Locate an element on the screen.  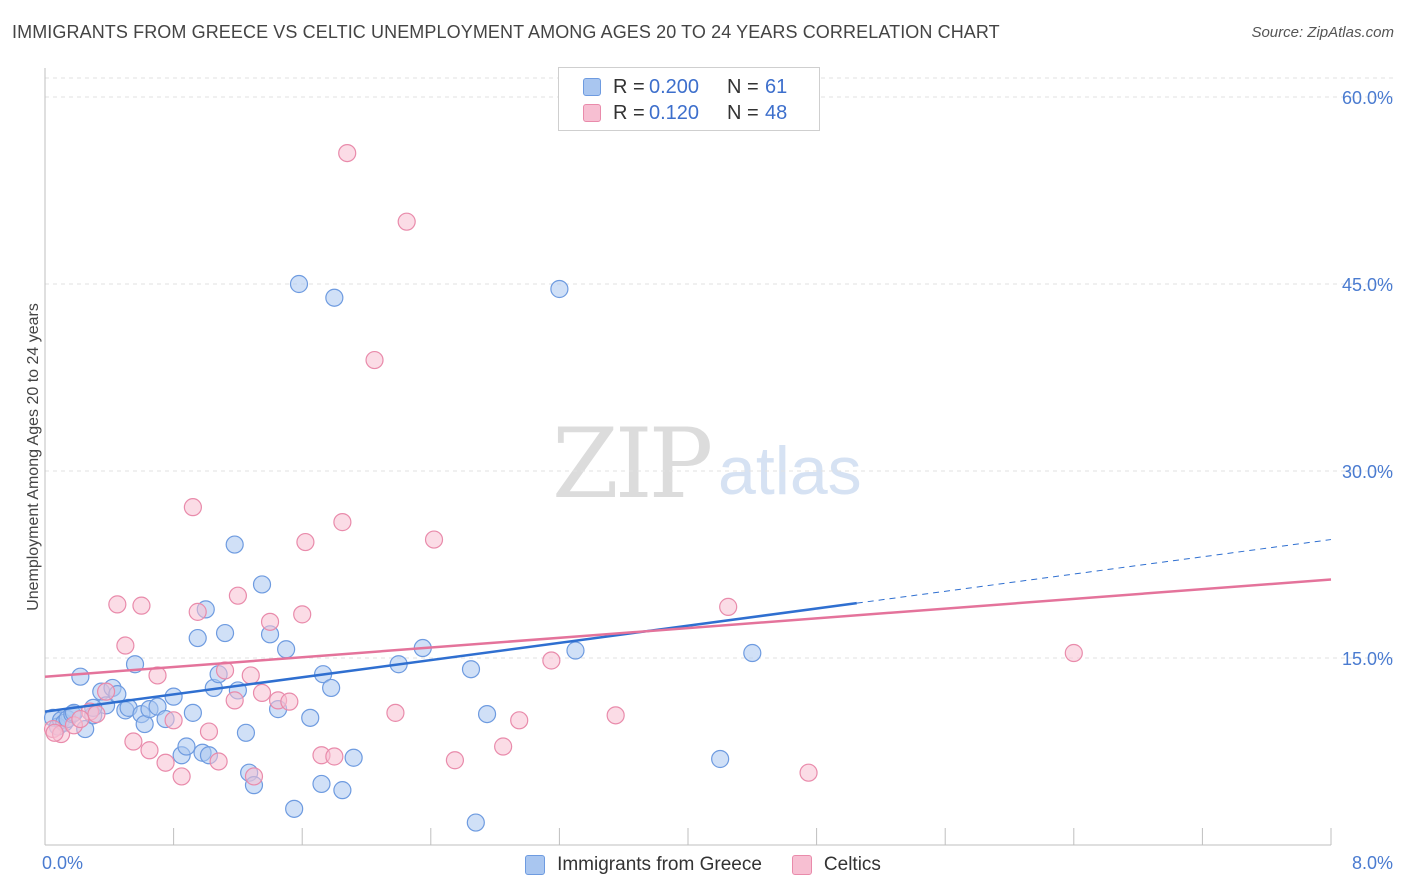
celtics-trend-line is located at coordinates (688, 628).